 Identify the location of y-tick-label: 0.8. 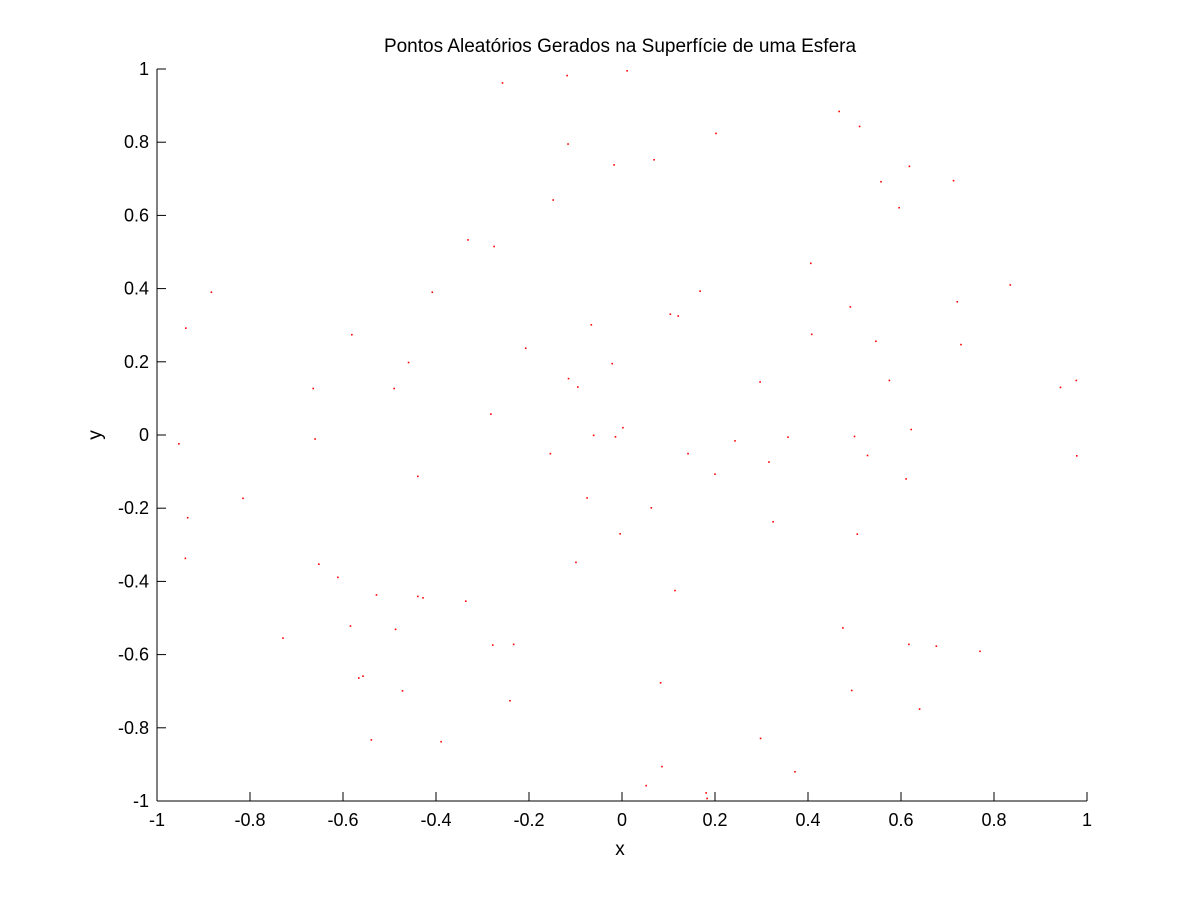
(136, 142).